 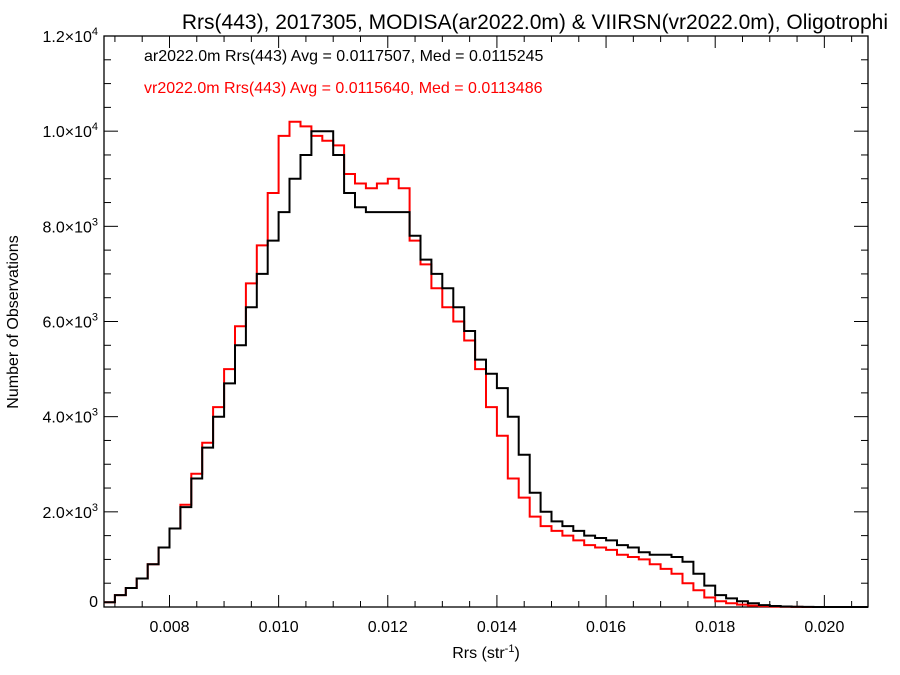 I want to click on y-tick-label-base: 1.2×10, so click(x=66, y=37).